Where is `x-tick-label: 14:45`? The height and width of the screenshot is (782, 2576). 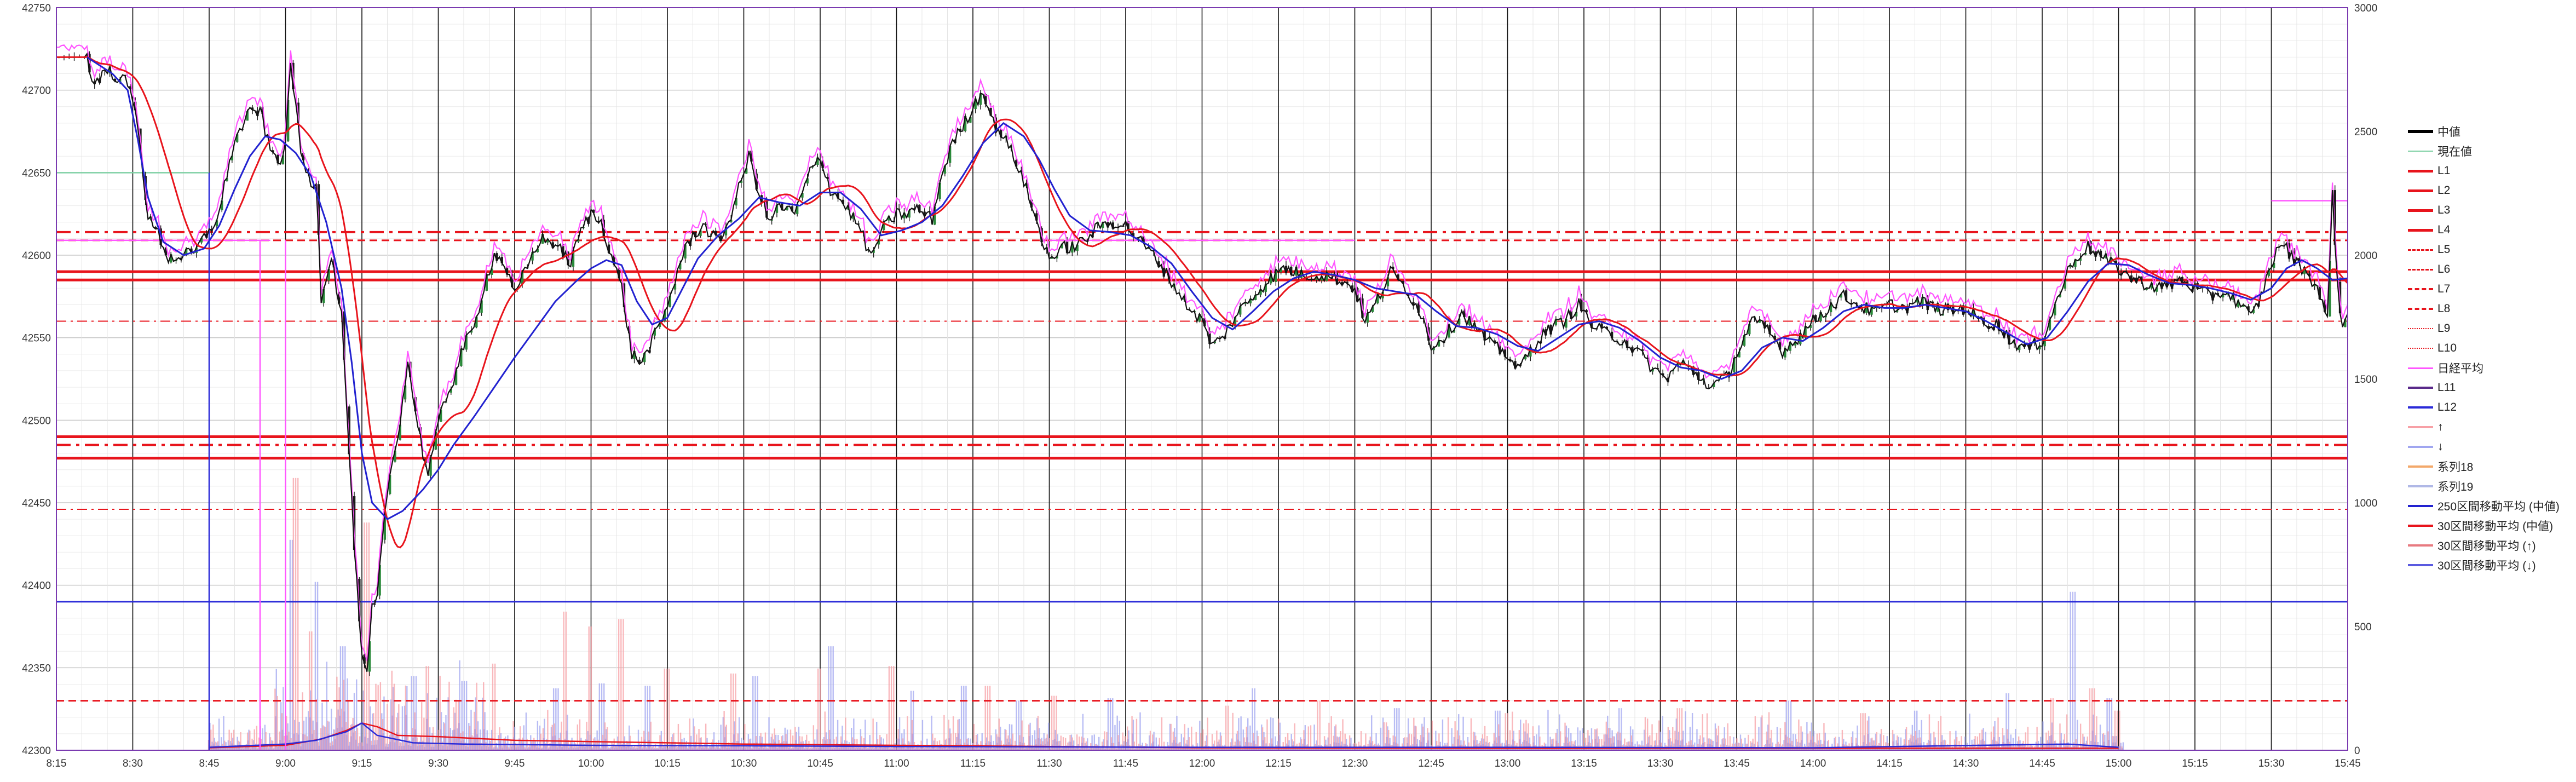
x-tick-label: 14:45 is located at coordinates (2042, 763).